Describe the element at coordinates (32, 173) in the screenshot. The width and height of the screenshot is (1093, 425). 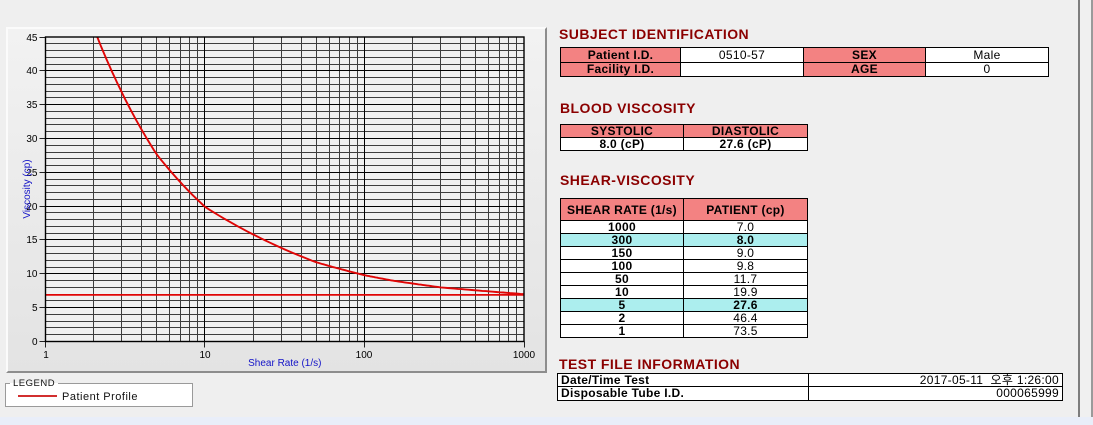
I see `svg-text: 25` at that location.